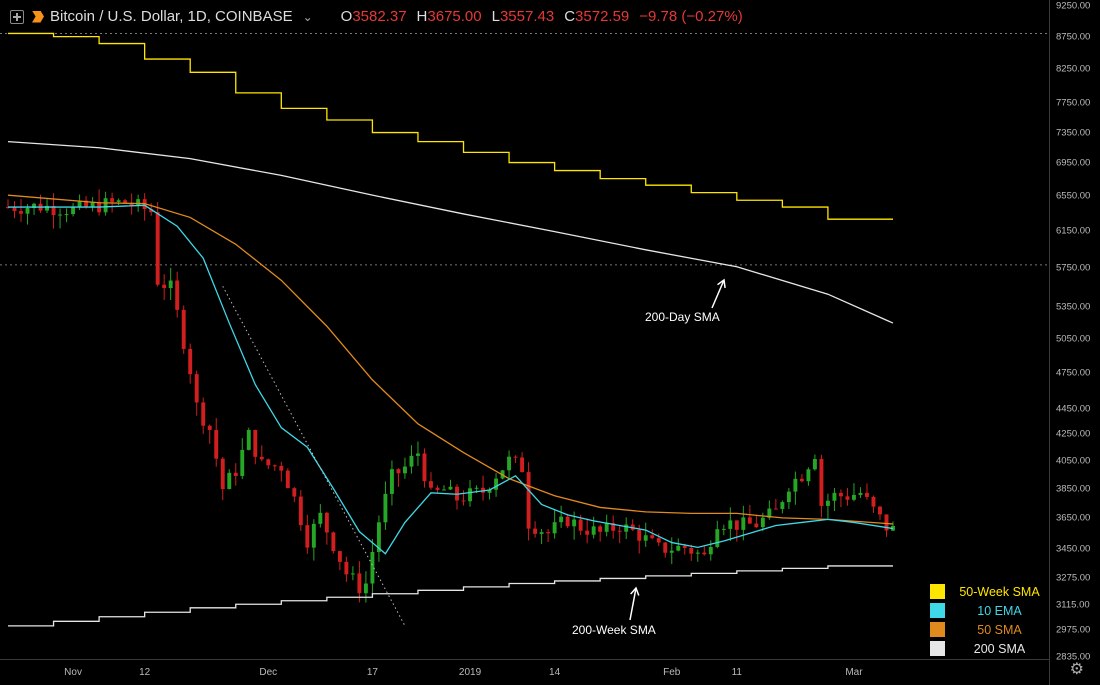  I want to click on price-tick-label: 8250.00, so click(1073, 69).